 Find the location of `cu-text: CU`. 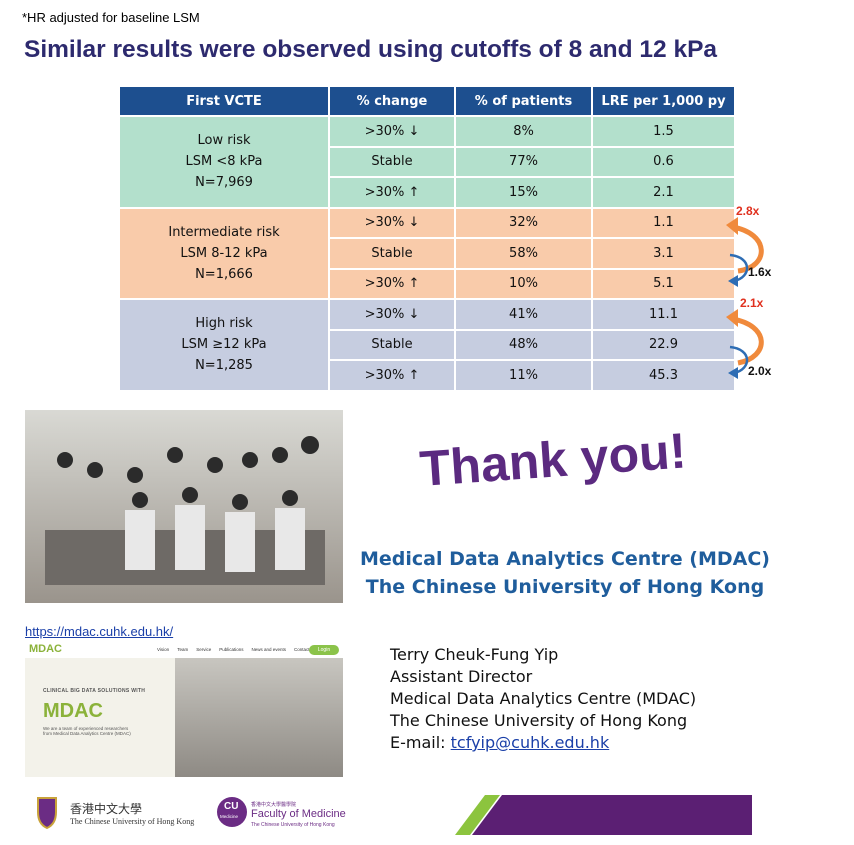

cu-text: CU is located at coordinates (231, 806).